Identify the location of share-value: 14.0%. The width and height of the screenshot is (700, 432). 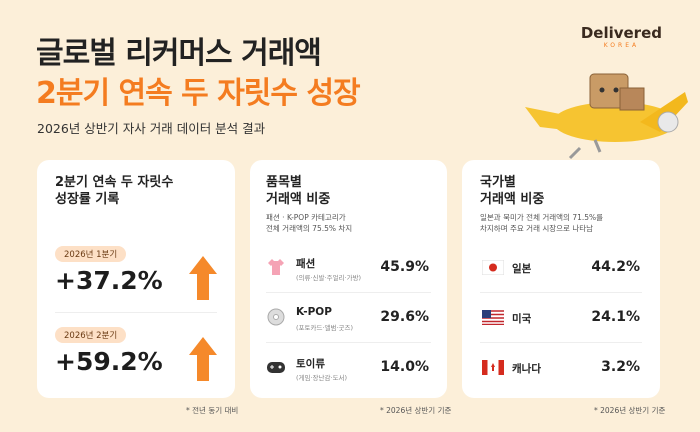
(404, 367).